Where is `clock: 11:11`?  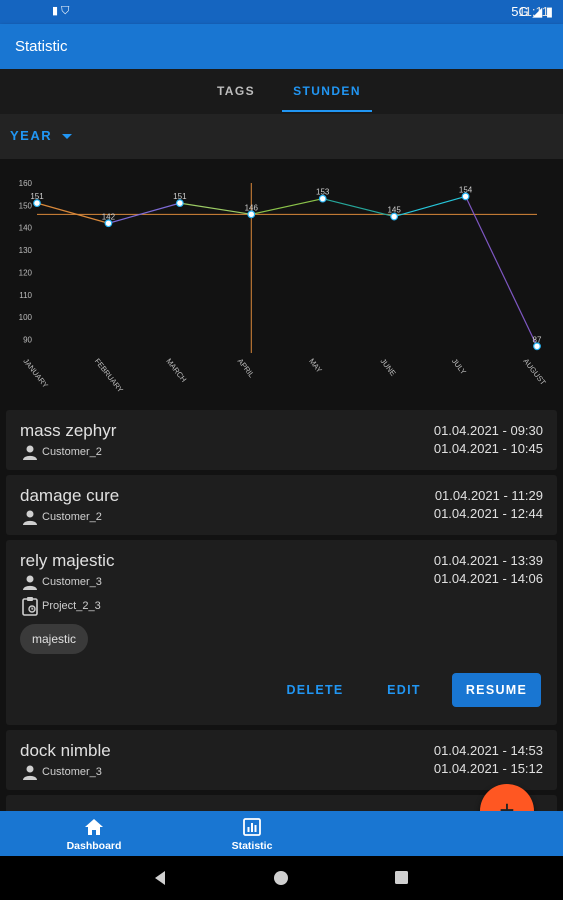 clock: 11:11 is located at coordinates (533, 11).